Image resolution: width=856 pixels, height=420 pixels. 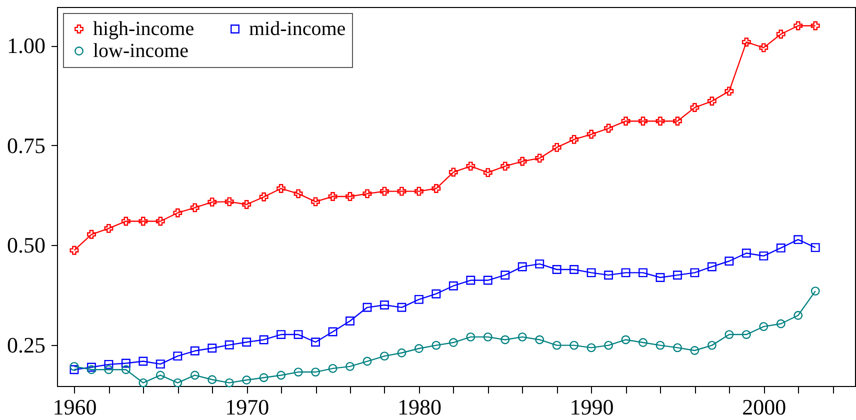 What do you see at coordinates (592, 407) in the screenshot?
I see `x-tick-label: 1990` at bounding box center [592, 407].